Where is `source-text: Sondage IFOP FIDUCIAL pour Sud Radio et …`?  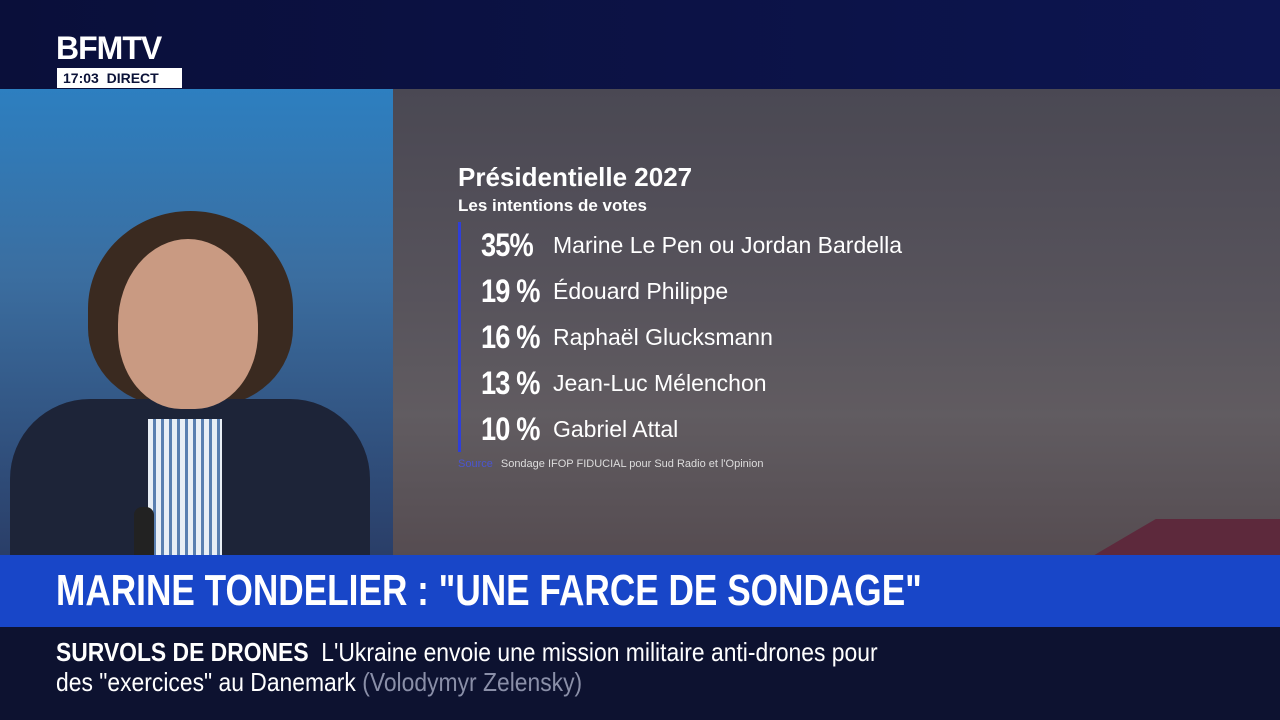
source-text: Sondage IFOP FIDUCIAL pour Sud Radio et … is located at coordinates (632, 464).